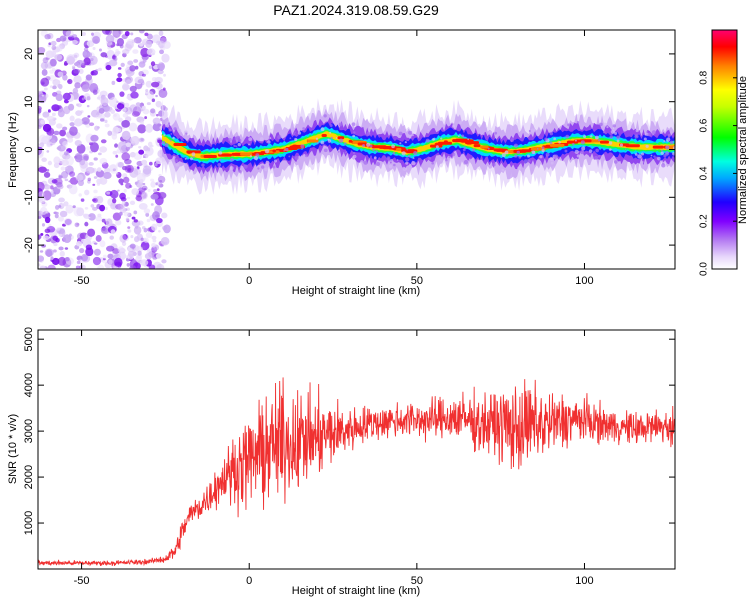  I want to click on colorbar-ticks: 0.0 0.2 0.4 0.6 0.8, so click(718, 173).